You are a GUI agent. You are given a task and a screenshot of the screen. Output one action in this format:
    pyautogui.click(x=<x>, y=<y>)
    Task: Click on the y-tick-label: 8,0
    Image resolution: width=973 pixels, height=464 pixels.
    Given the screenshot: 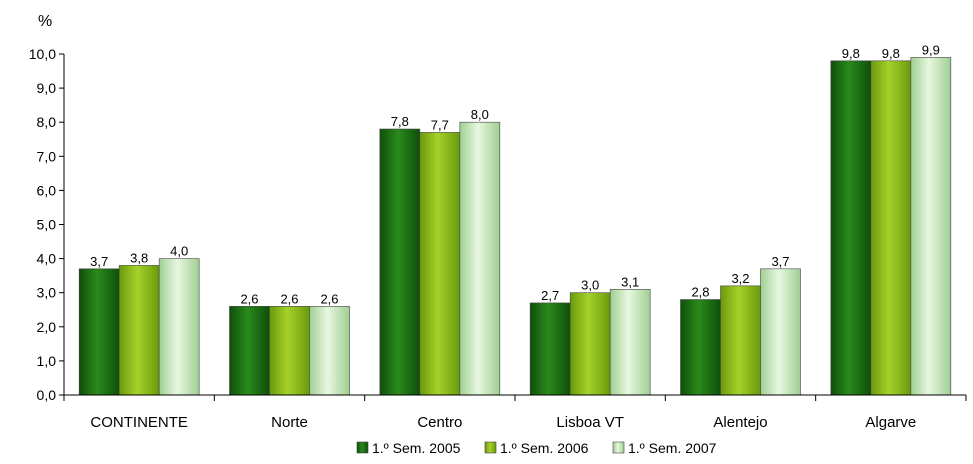 What is the action you would take?
    pyautogui.click(x=47, y=122)
    